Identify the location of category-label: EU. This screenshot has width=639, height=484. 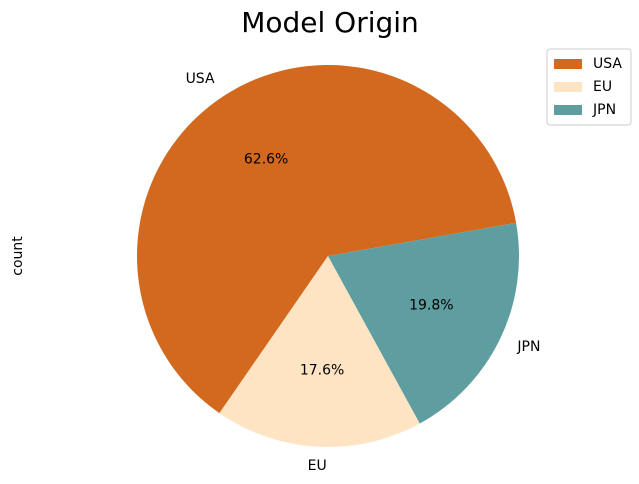
(317, 466).